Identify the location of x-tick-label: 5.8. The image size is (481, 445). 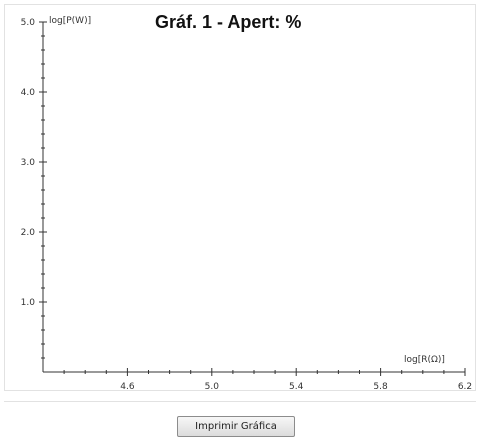
(380, 387).